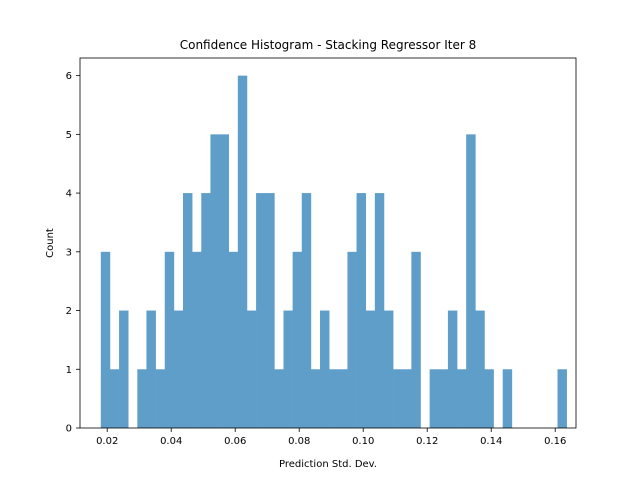 This screenshot has width=640, height=480. Describe the element at coordinates (328, 464) in the screenshot. I see `x-axis-label: Prediction Std. Dev.` at that location.